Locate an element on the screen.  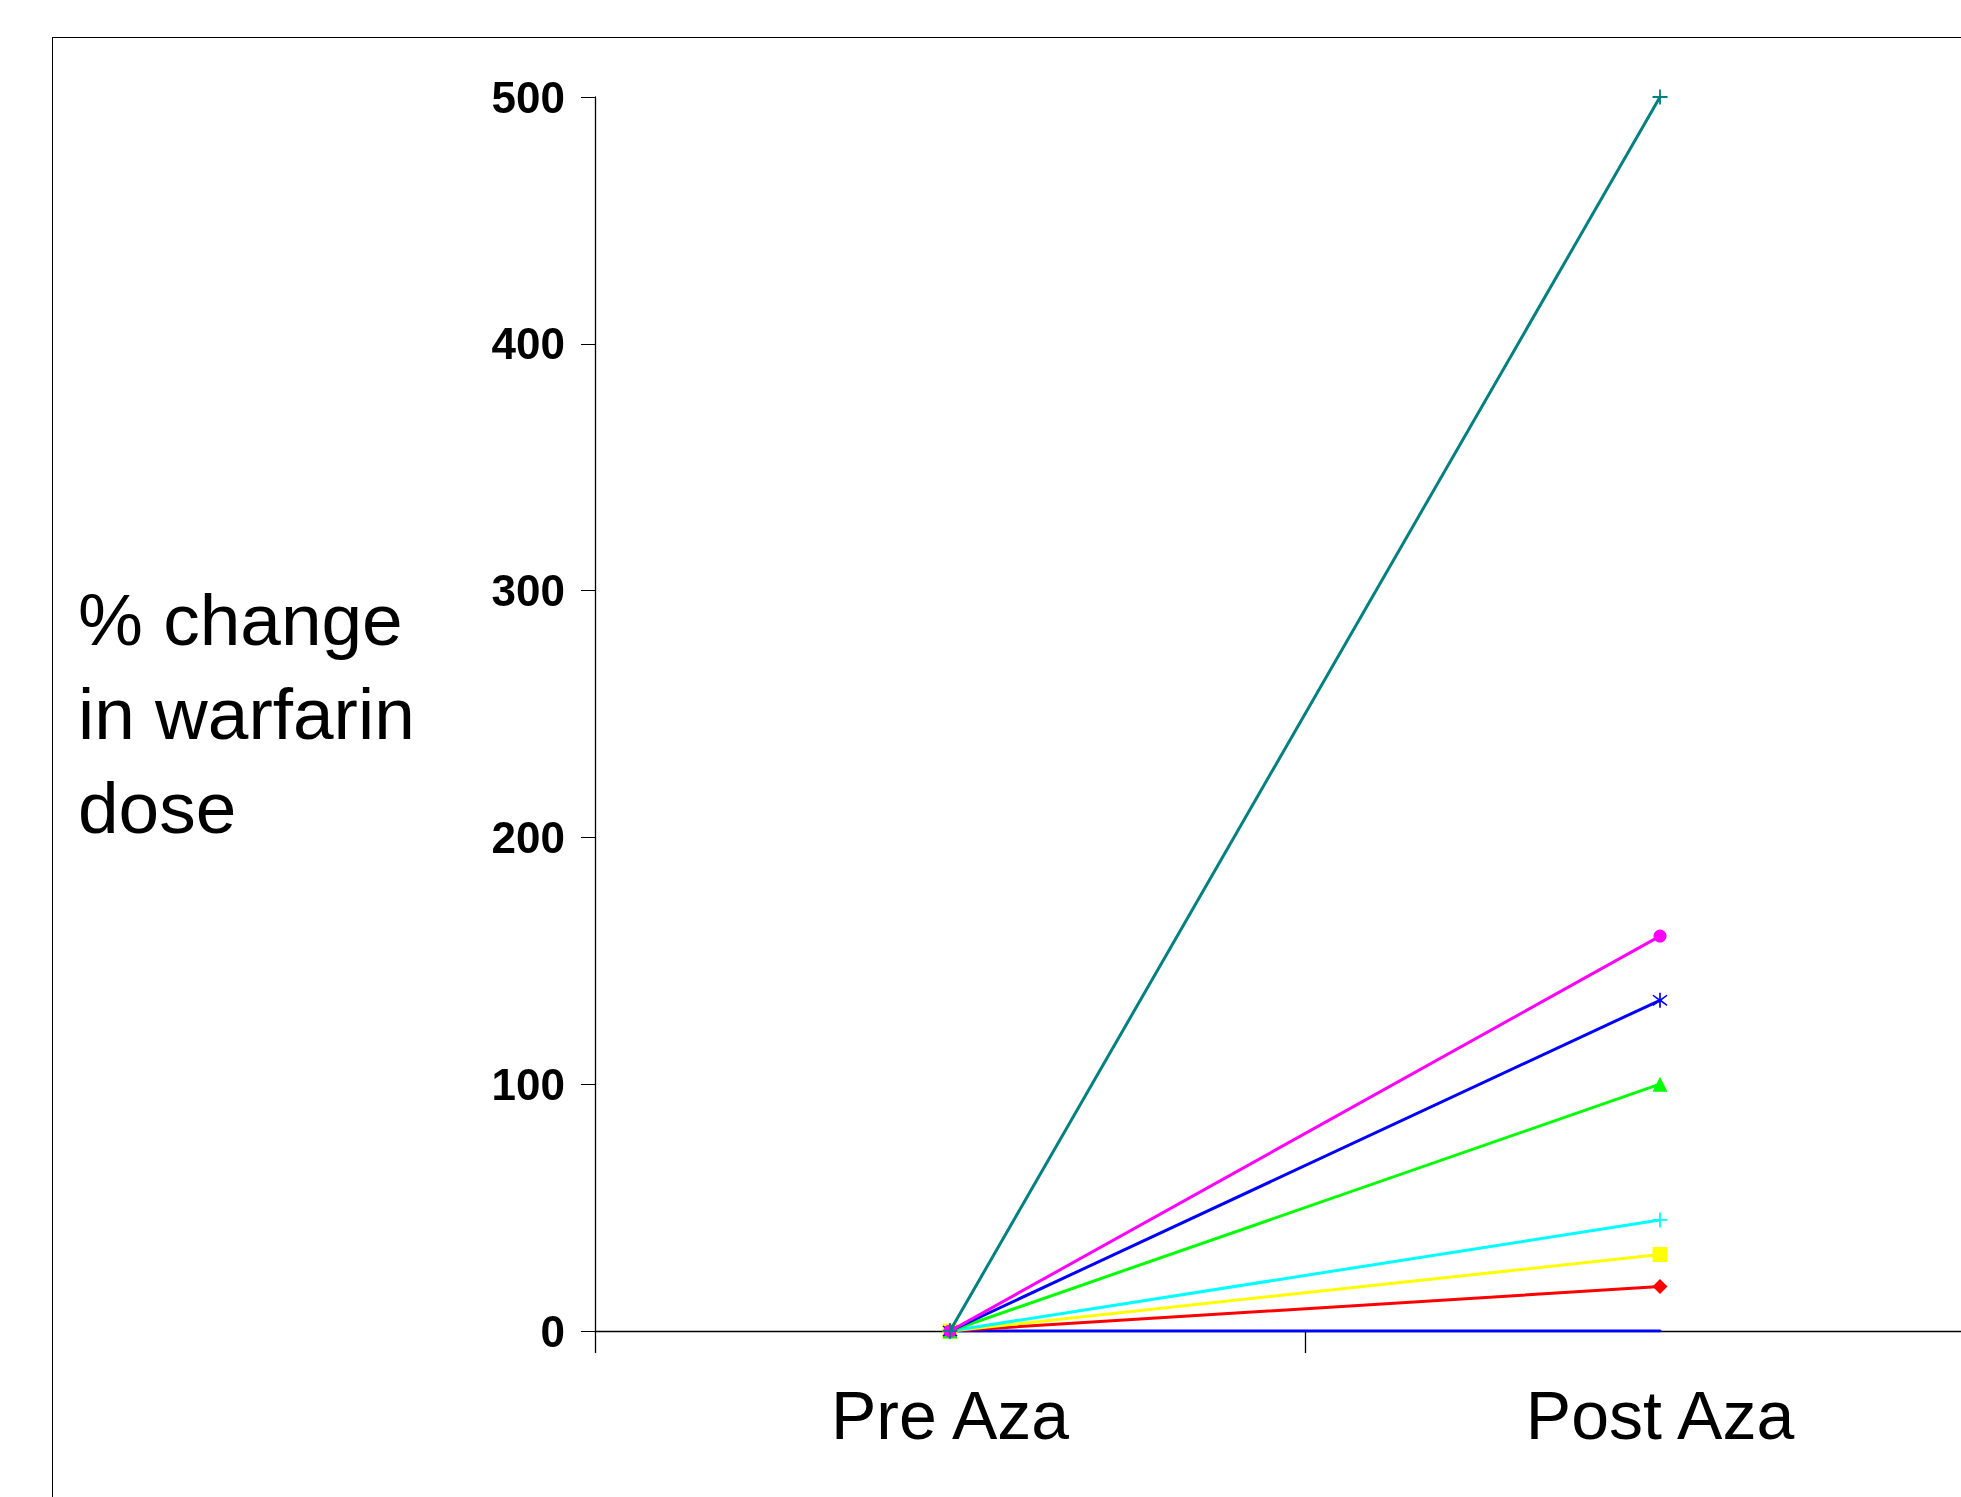
x-tick-label: Post Aza is located at coordinates (1660, 1415).